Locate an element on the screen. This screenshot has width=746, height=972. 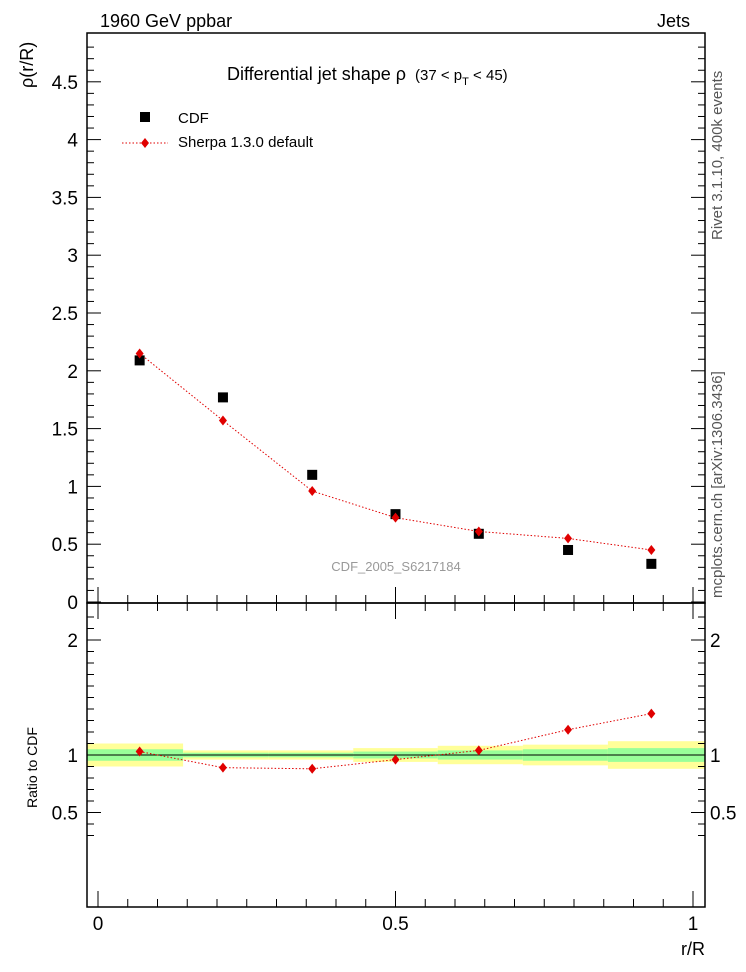
legend-cdf-label: CDF is located at coordinates (193, 118).